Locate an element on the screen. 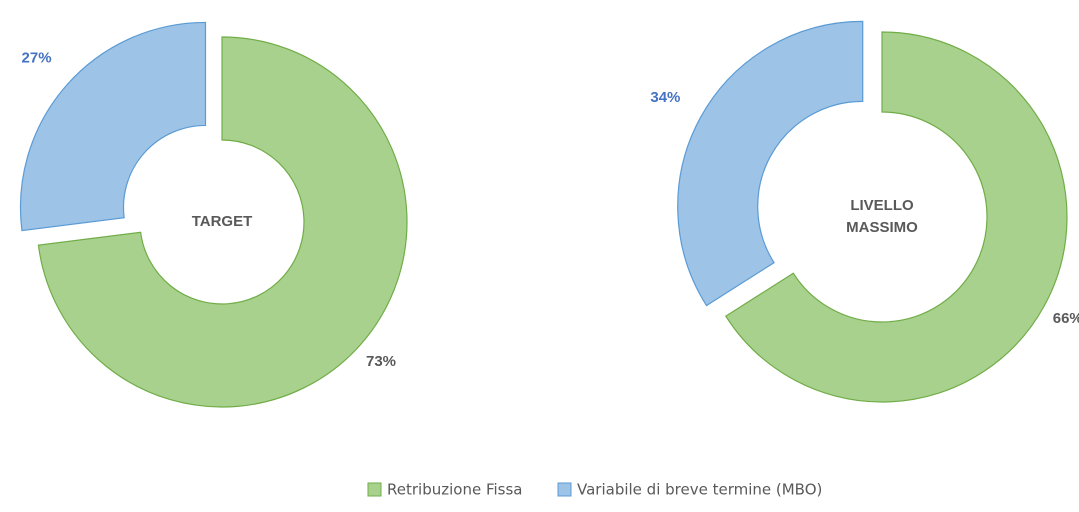 The image size is (1079, 512). value-label: 66% is located at coordinates (1066, 318).